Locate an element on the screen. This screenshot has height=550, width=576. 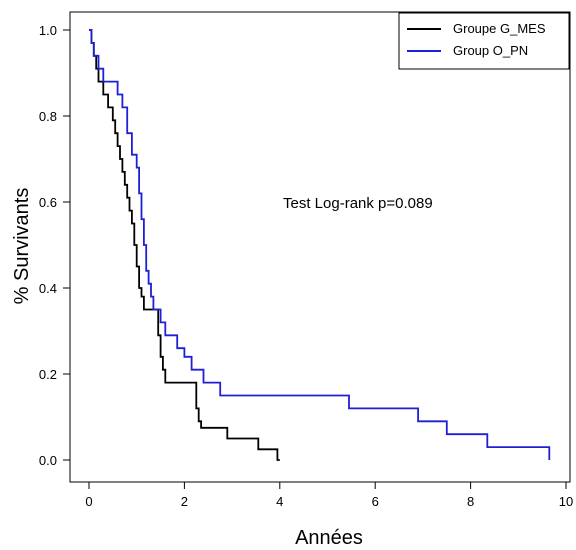
x-axis-ticks: 0 2 4 6 8 10 is located at coordinates (329, 495).